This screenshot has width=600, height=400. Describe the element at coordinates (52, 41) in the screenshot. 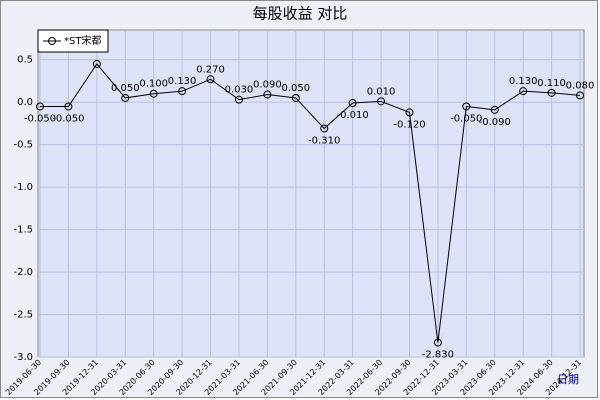

I see `legend-marker` at that location.